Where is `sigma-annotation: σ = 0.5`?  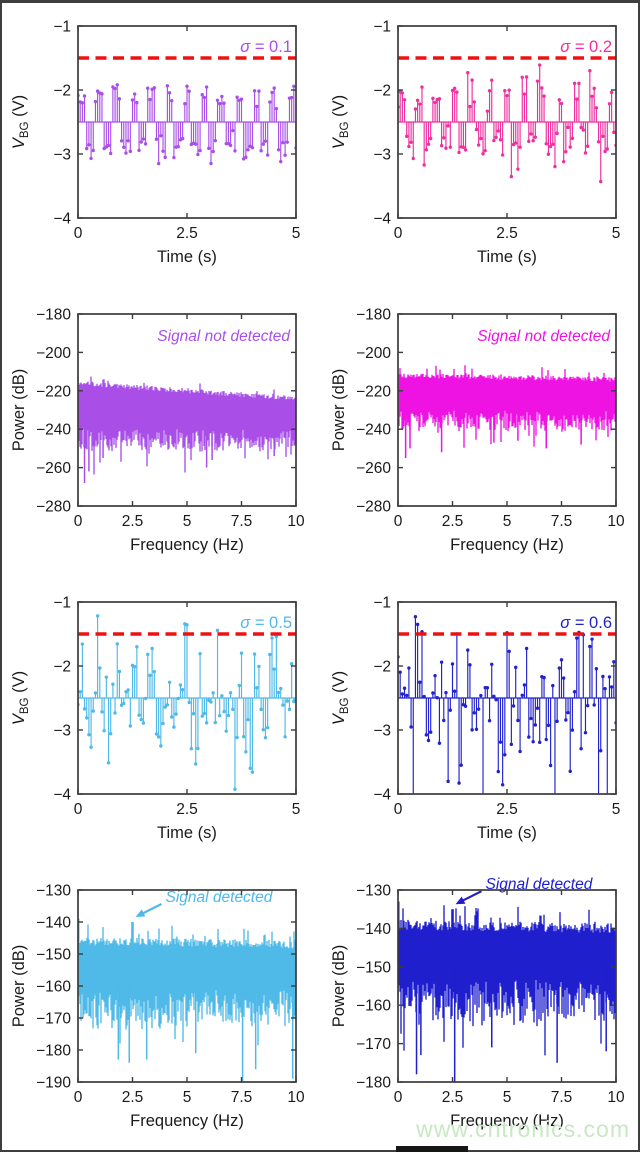 sigma-annotation: σ = 0.5 is located at coordinates (266, 623).